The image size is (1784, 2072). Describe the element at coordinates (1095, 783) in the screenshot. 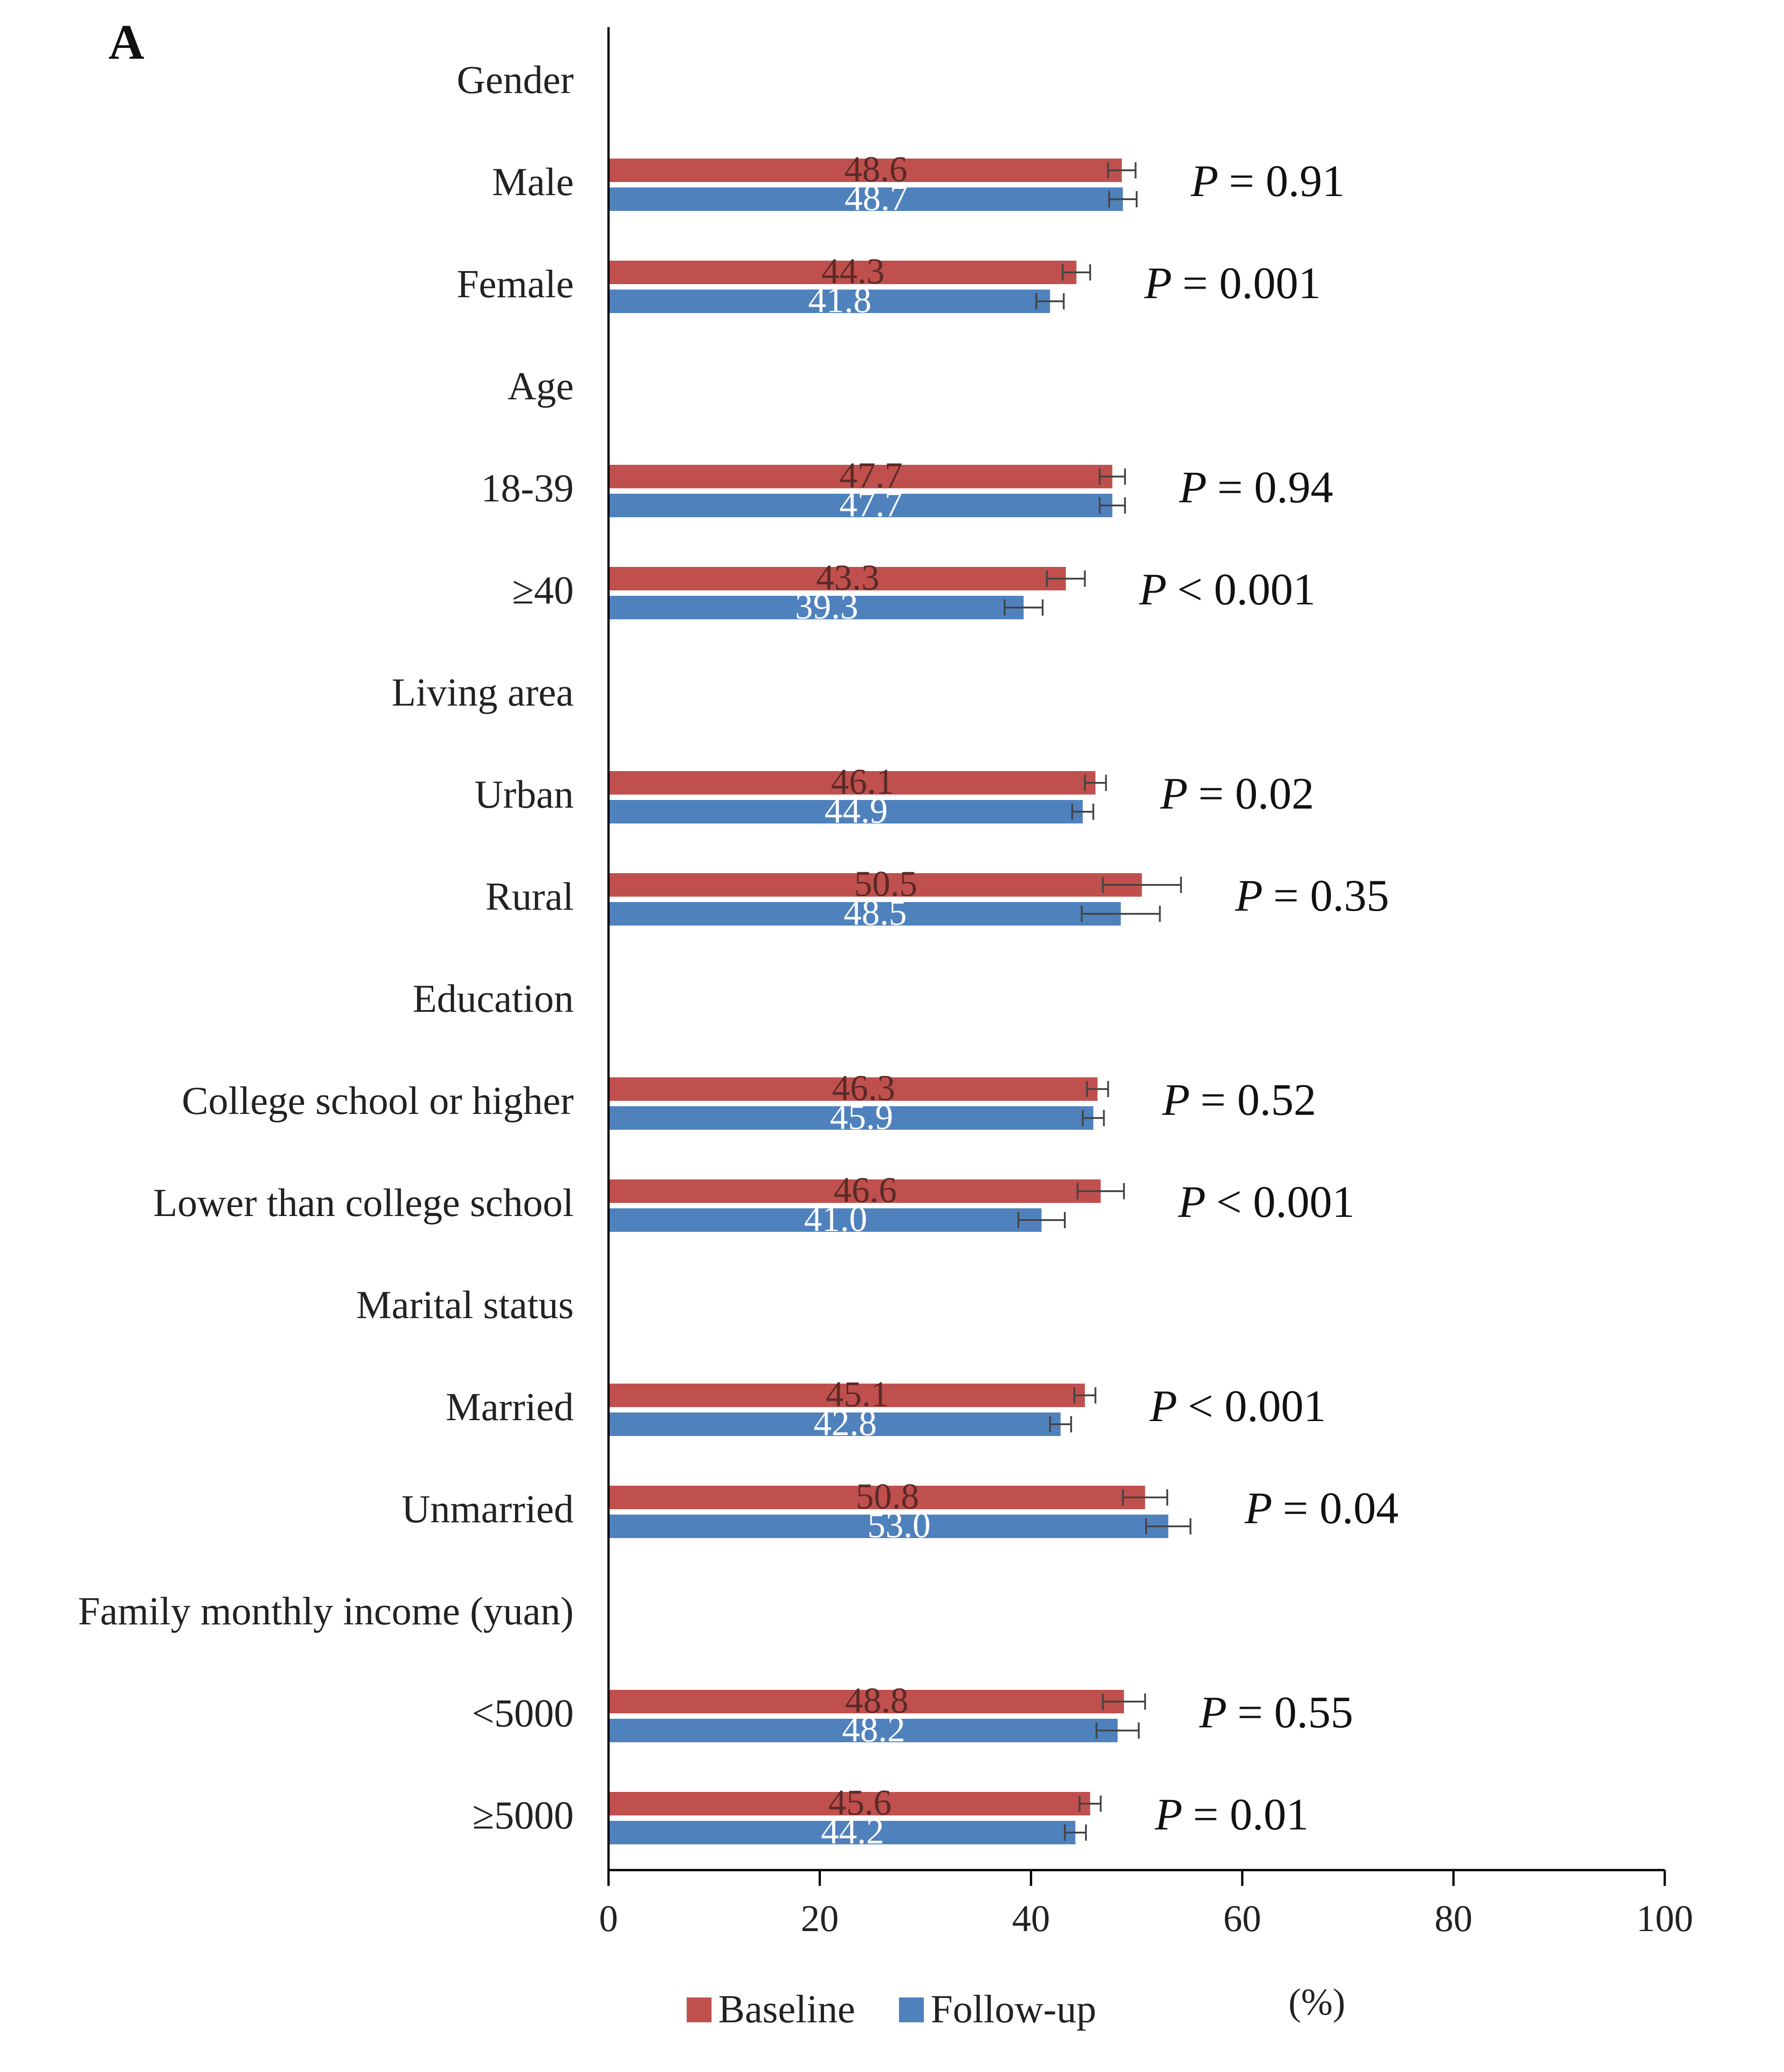

I see `error-baseline-g2-c0` at that location.